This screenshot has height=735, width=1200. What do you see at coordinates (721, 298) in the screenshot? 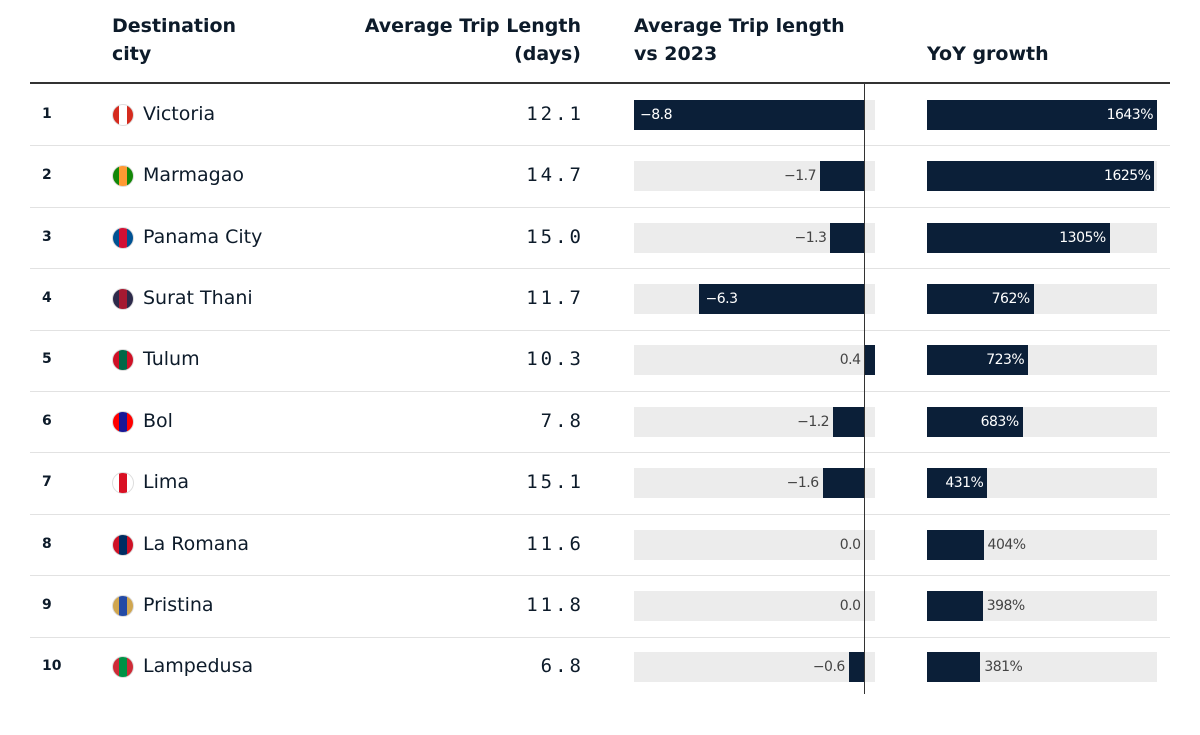
I see `value-label: −6.3` at bounding box center [721, 298].